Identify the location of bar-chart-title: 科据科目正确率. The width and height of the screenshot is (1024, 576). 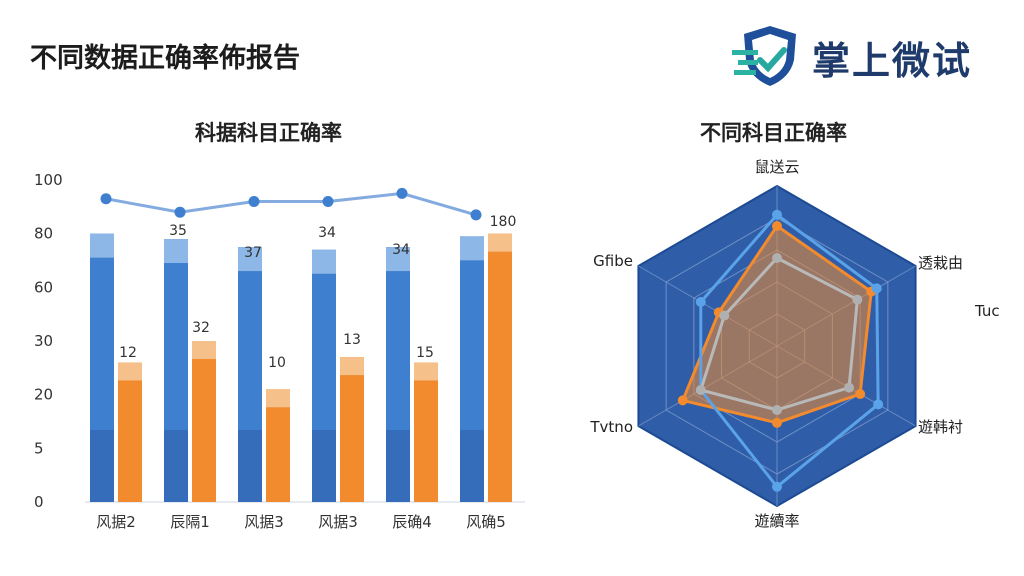
(268, 133).